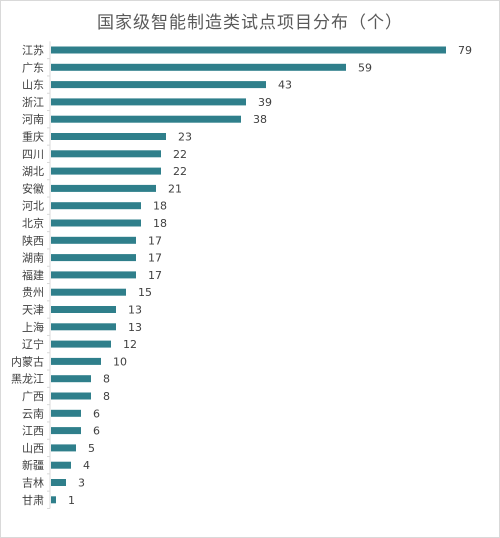  Describe the element at coordinates (33, 188) in the screenshot. I see `category-label: 安徽` at that location.